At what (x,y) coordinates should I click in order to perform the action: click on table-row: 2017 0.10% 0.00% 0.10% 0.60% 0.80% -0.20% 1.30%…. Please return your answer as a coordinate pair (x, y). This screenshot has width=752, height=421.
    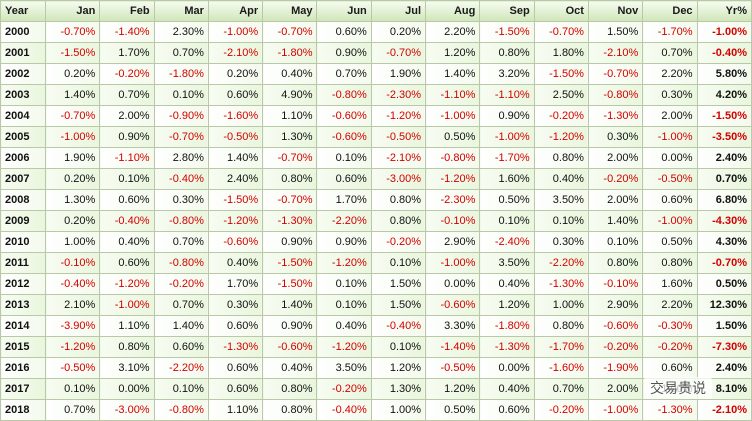
    Looking at the image, I should click on (376, 389).